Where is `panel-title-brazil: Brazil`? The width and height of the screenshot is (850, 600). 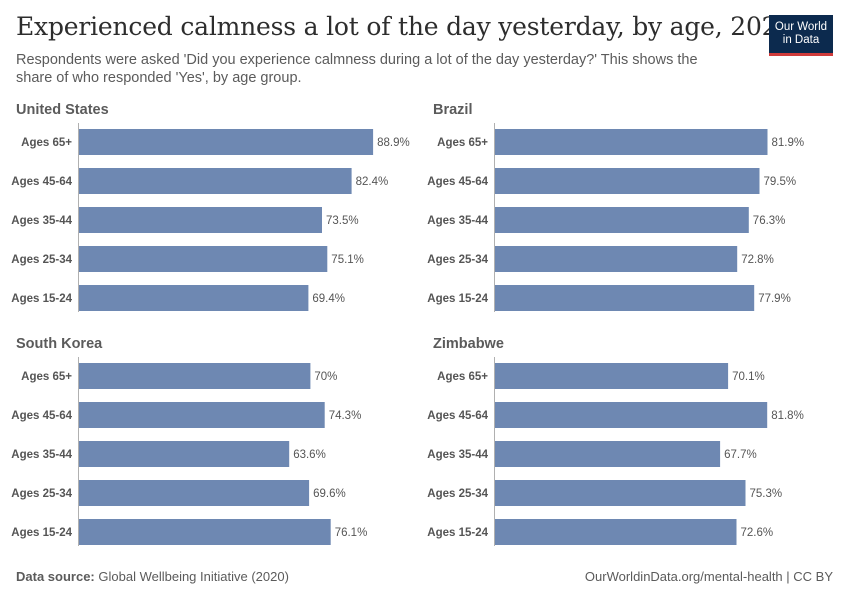 panel-title-brazil: Brazil is located at coordinates (453, 110).